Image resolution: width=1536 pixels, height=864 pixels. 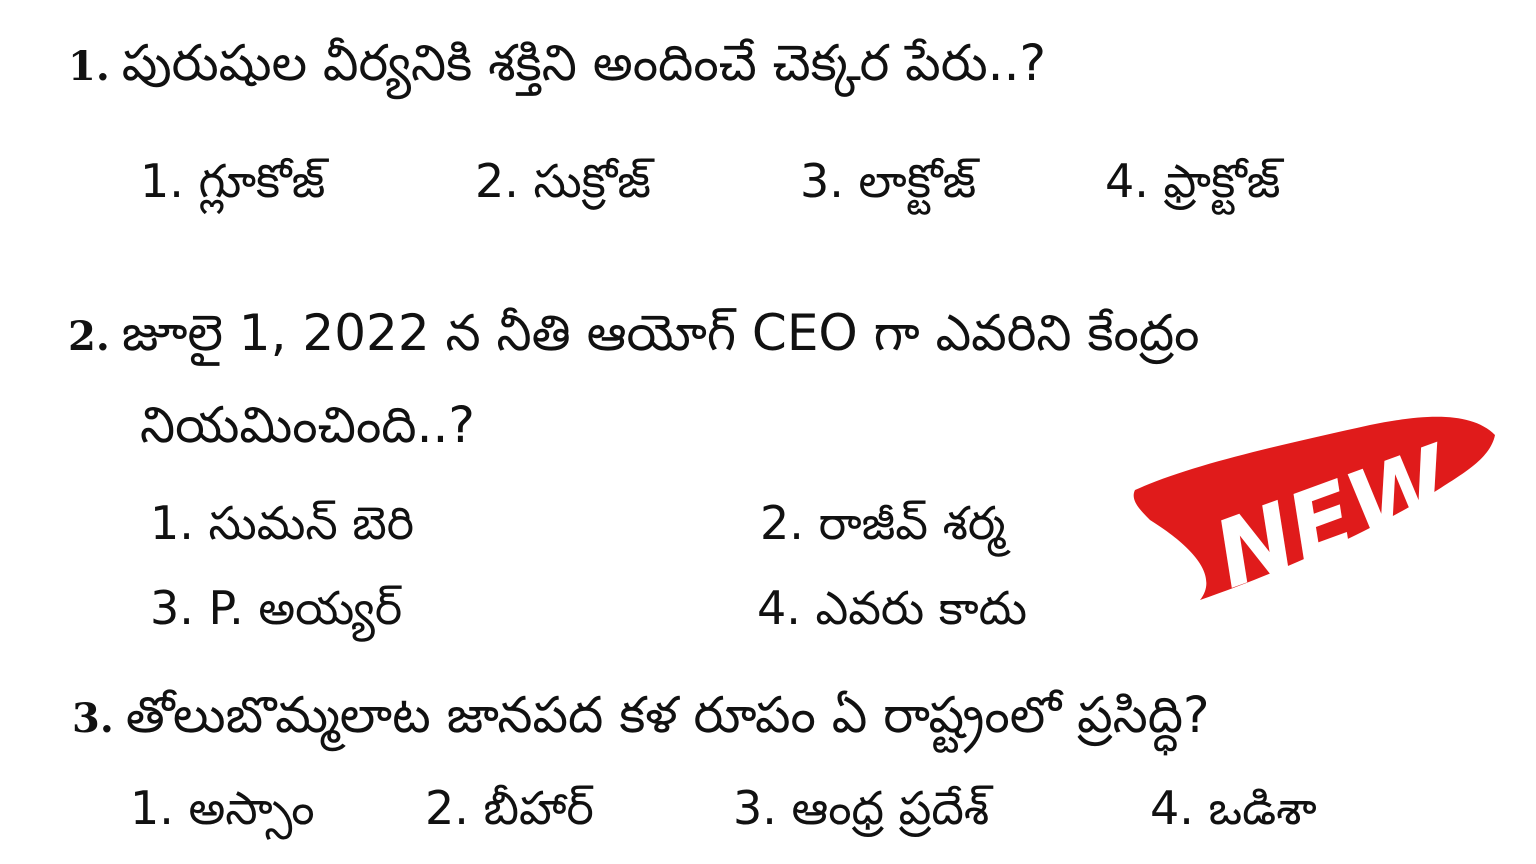 I want to click on q1-option-2: 2. సుక్రోజ్, so click(x=563, y=181).